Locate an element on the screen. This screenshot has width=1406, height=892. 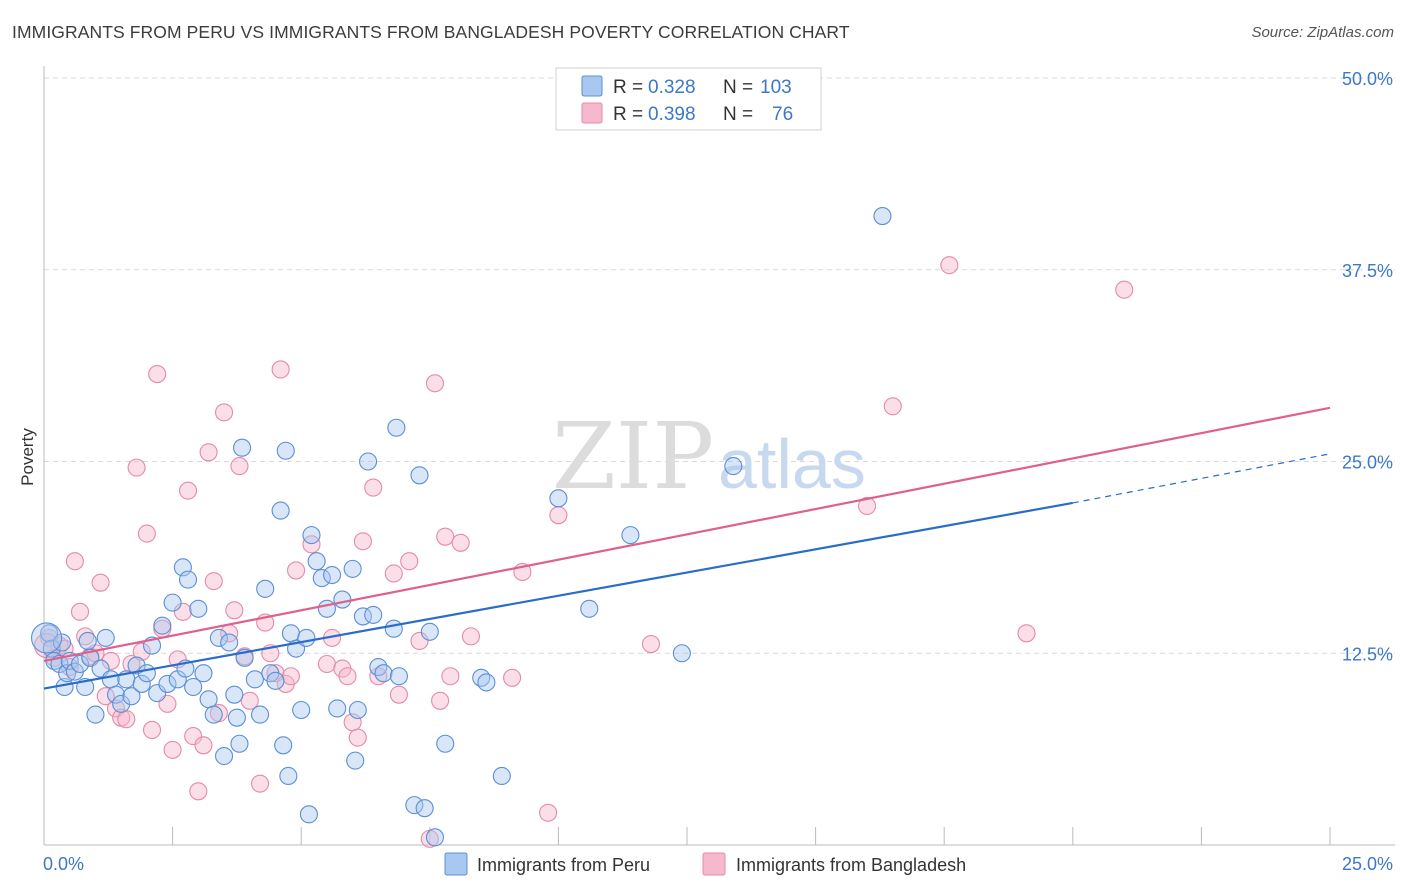
y-tick-label: 50.0% is located at coordinates (1367, 79).